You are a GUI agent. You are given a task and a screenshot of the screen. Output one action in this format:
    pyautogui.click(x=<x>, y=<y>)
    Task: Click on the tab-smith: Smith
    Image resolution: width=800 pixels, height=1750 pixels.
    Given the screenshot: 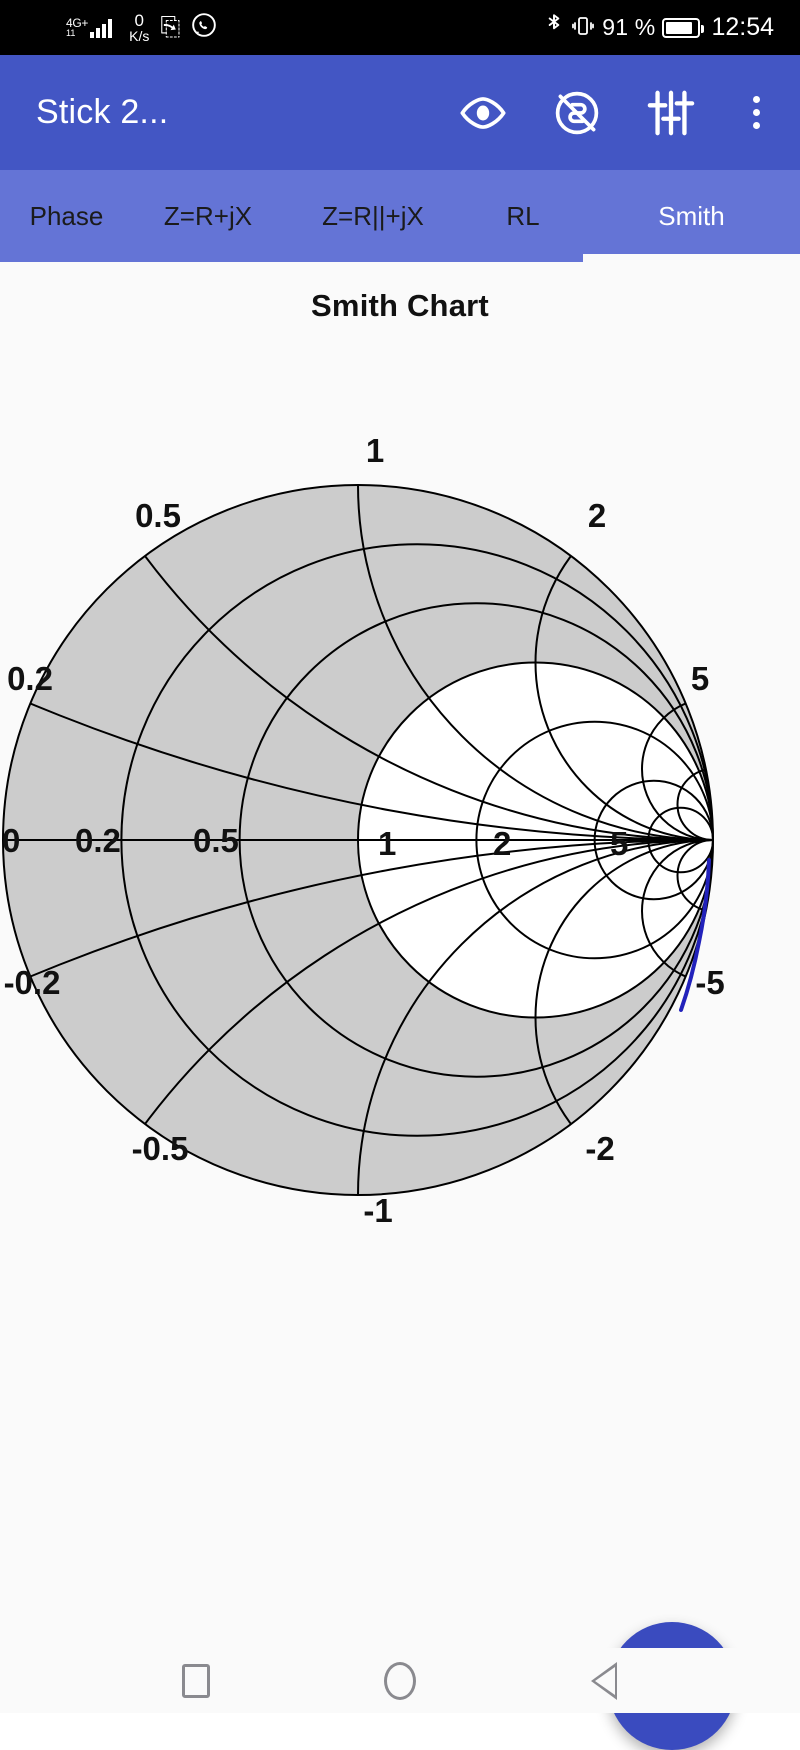 What is the action you would take?
    pyautogui.click(x=691, y=216)
    